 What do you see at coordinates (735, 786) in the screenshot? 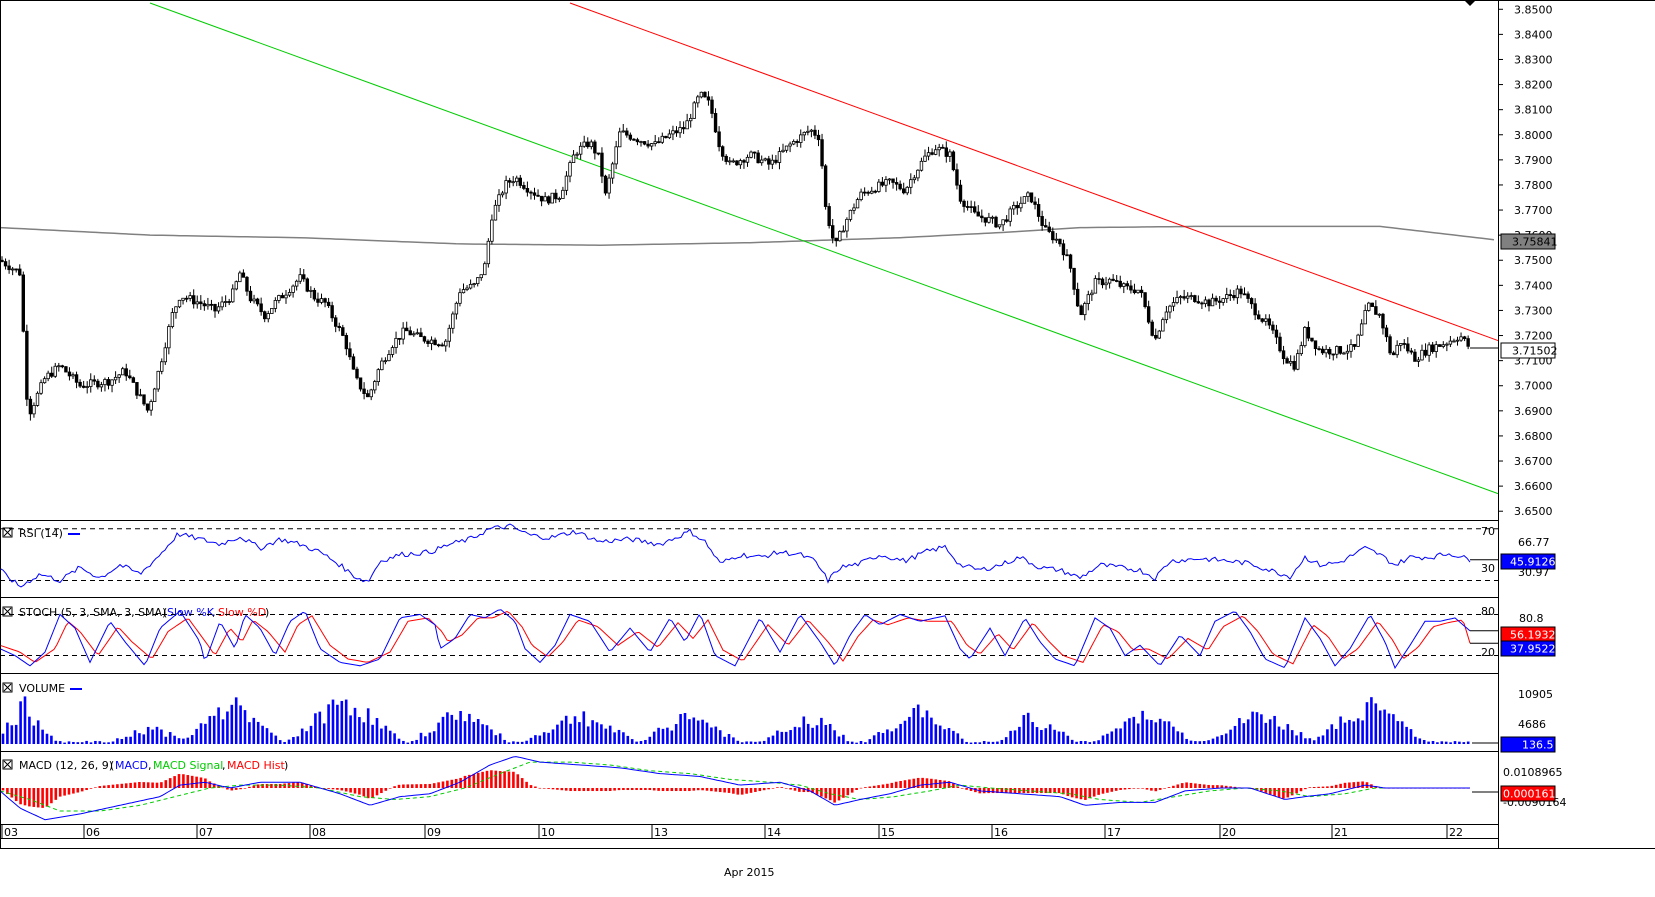
I see `macd-signal-line` at bounding box center [735, 786].